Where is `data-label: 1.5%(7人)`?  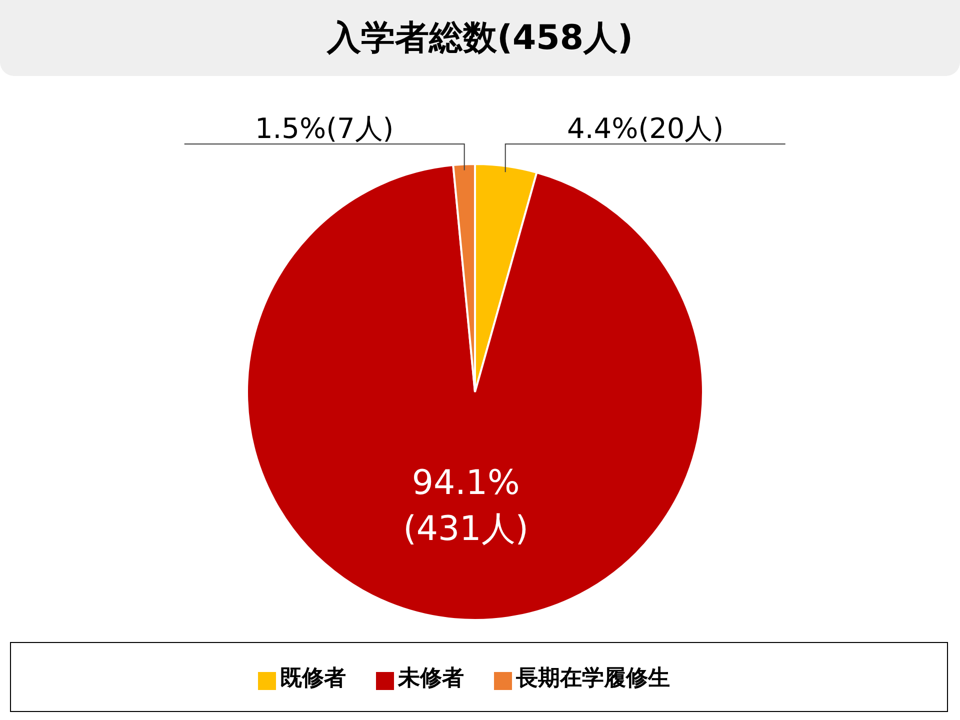 data-label: 1.5%(7人) is located at coordinates (324, 128).